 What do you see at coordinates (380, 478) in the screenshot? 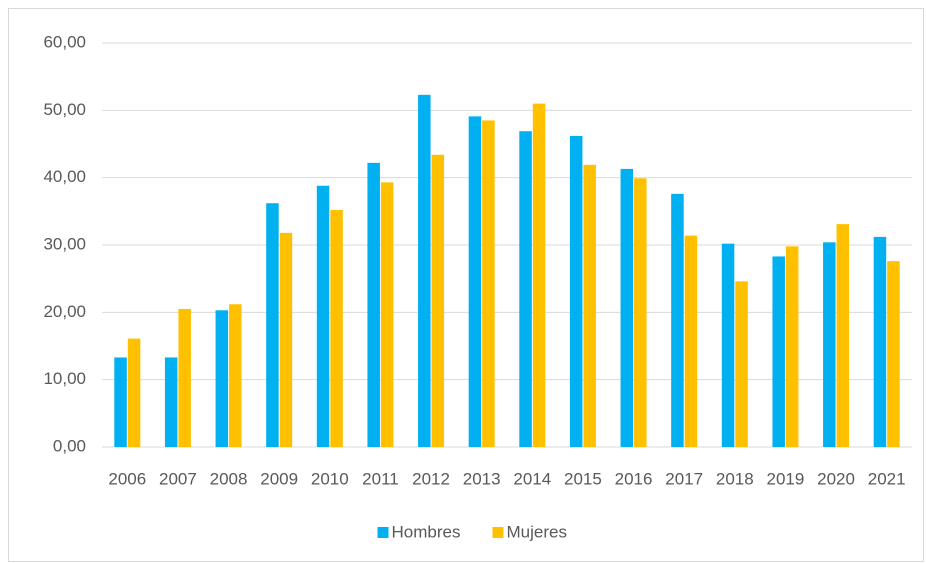
I see `x-tick-label: 2011` at bounding box center [380, 478].